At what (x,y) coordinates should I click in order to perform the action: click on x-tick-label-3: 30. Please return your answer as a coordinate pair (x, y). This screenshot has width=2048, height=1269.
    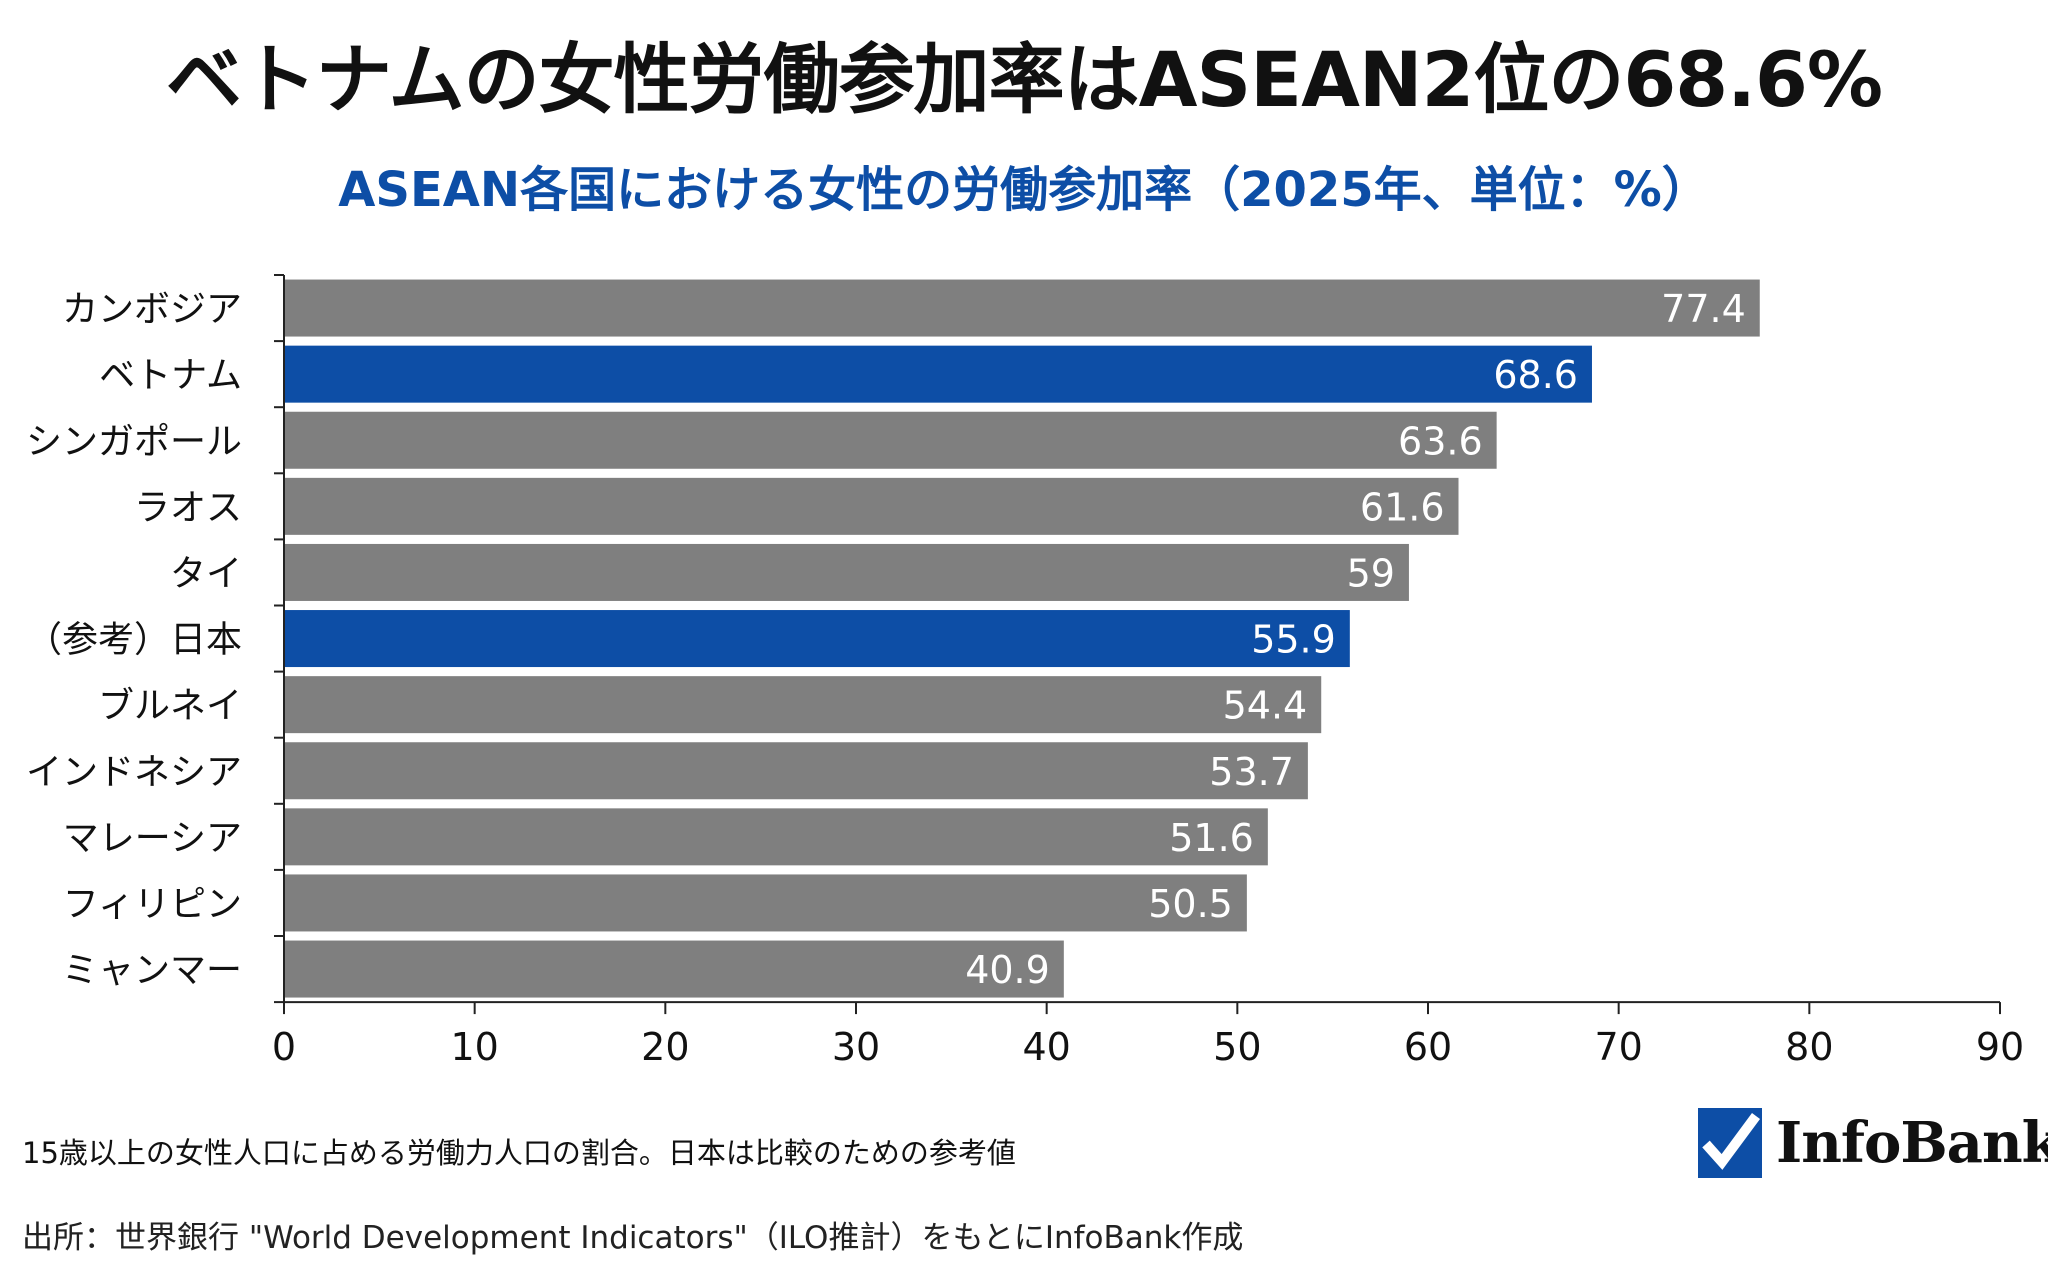
    Looking at the image, I should click on (856, 1047).